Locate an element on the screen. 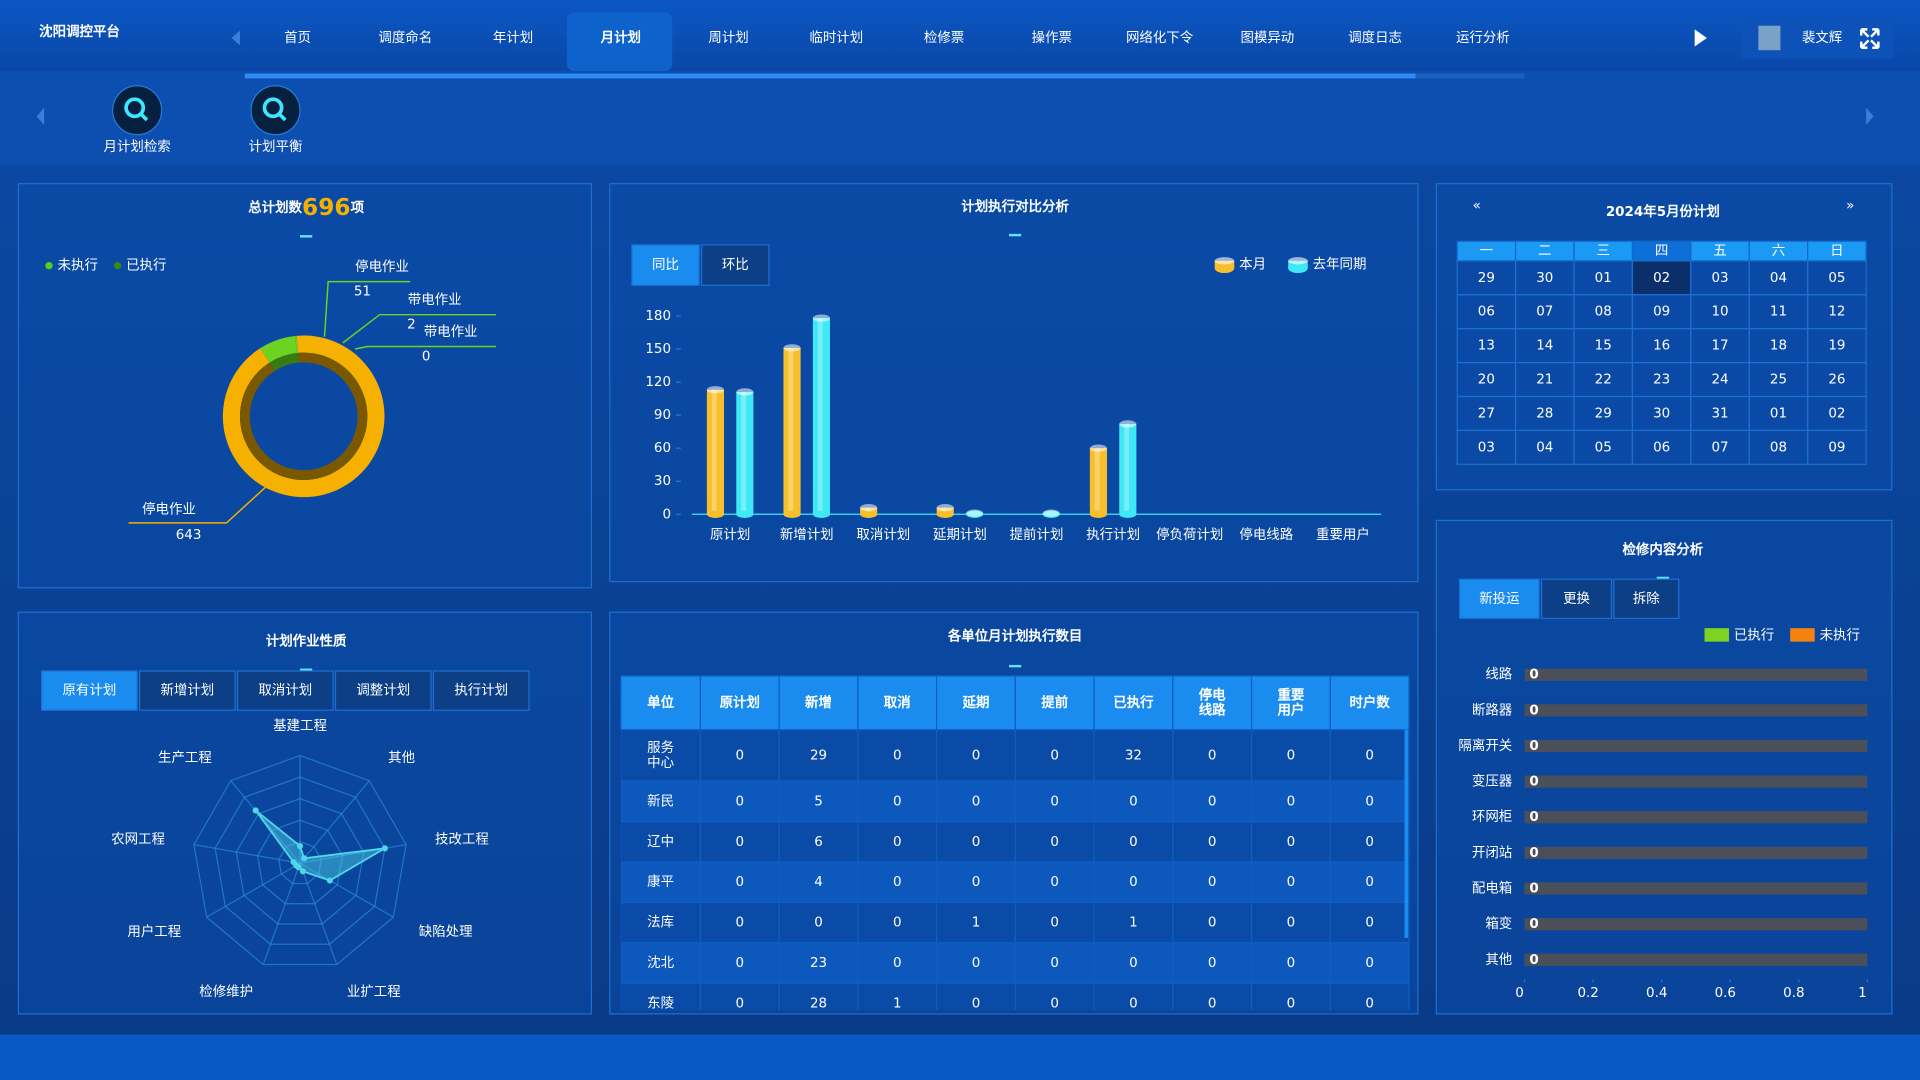 This screenshot has width=1920, height=1080. tab: 同比 is located at coordinates (665, 265).